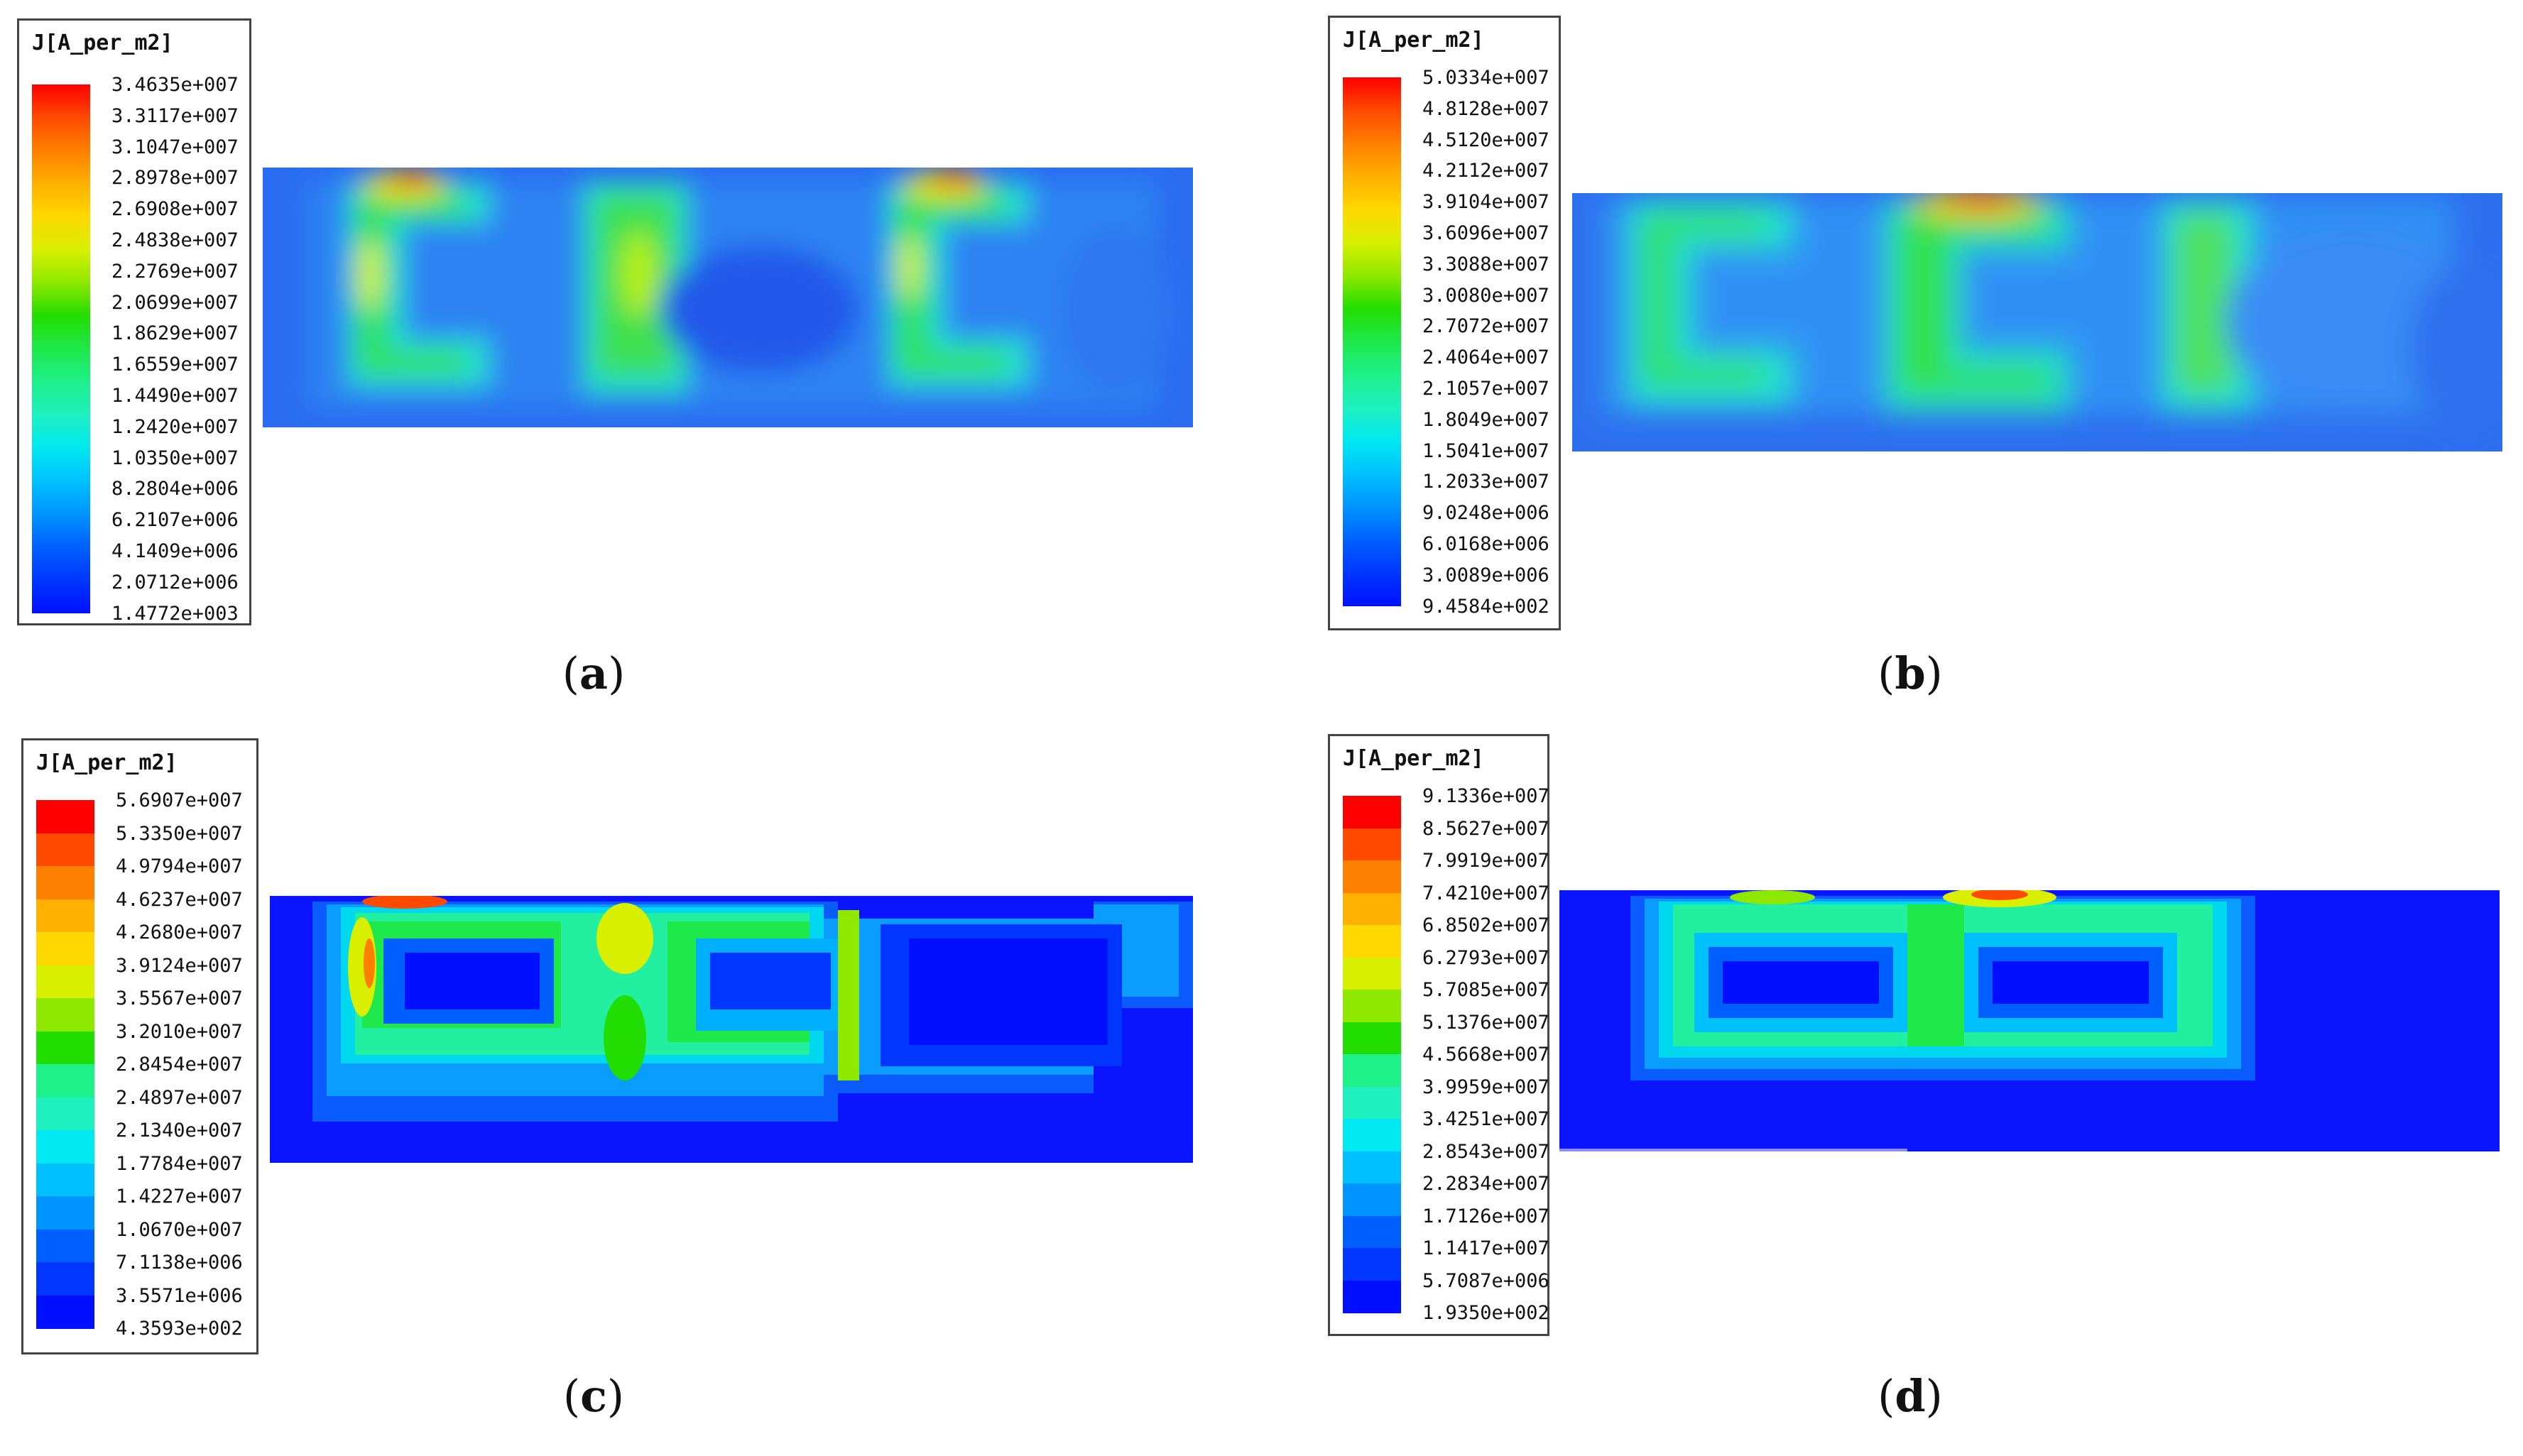 This screenshot has width=2523, height=1456. What do you see at coordinates (175, 272) in the screenshot?
I see `tick-label: 2.2769e+007` at bounding box center [175, 272].